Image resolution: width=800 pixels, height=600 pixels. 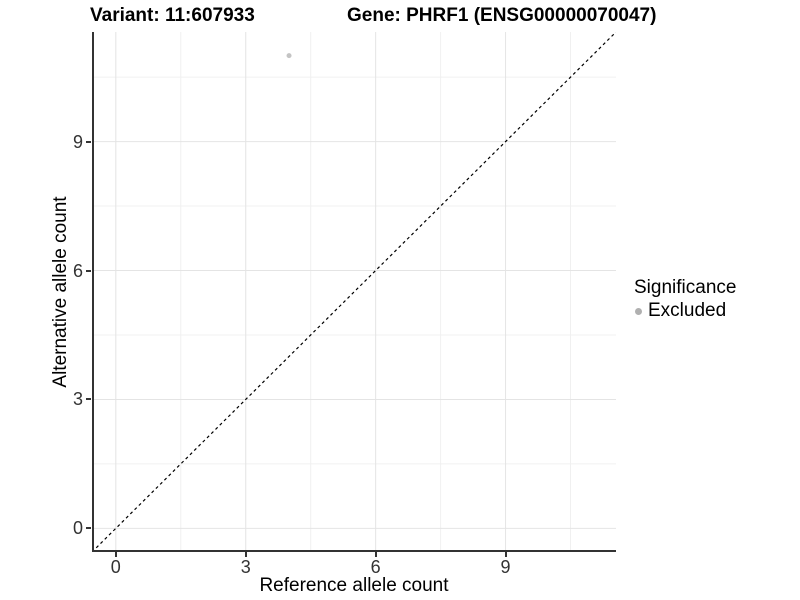 I want to click on x-axis-title: Reference allele count, so click(x=354, y=585).